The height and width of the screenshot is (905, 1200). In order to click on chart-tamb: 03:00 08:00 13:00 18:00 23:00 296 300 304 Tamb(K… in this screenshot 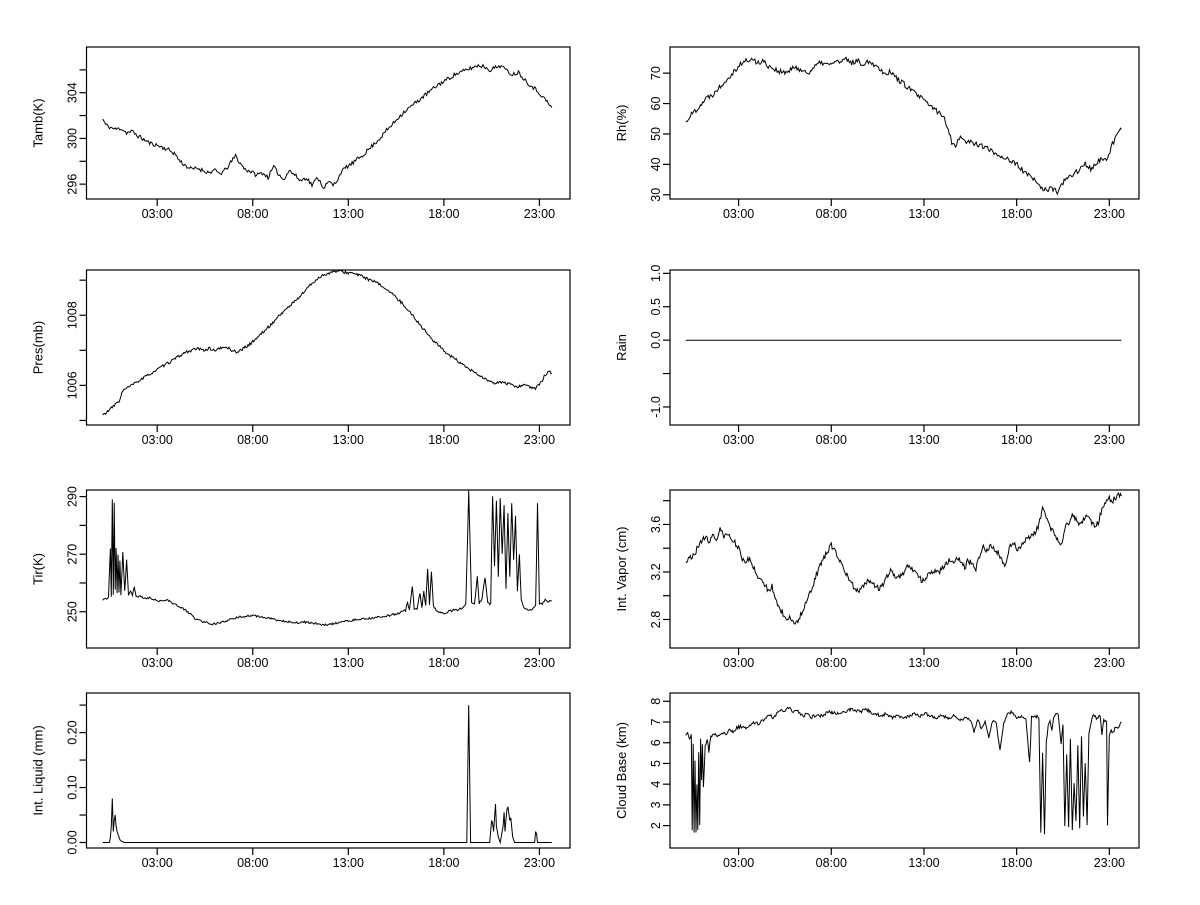, I will do `click(301, 133)`.